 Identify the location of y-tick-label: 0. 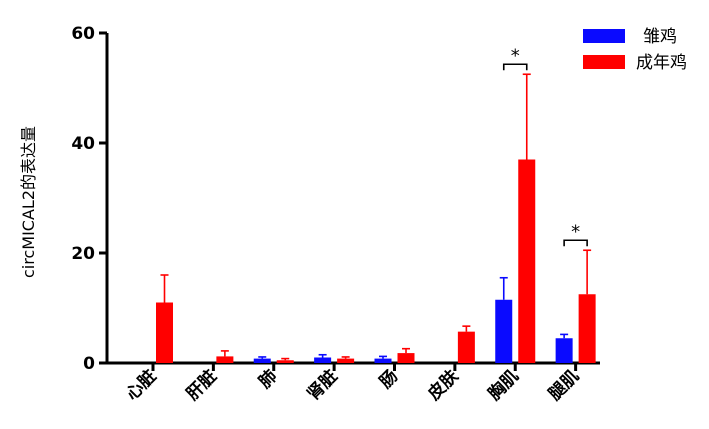
(89, 364).